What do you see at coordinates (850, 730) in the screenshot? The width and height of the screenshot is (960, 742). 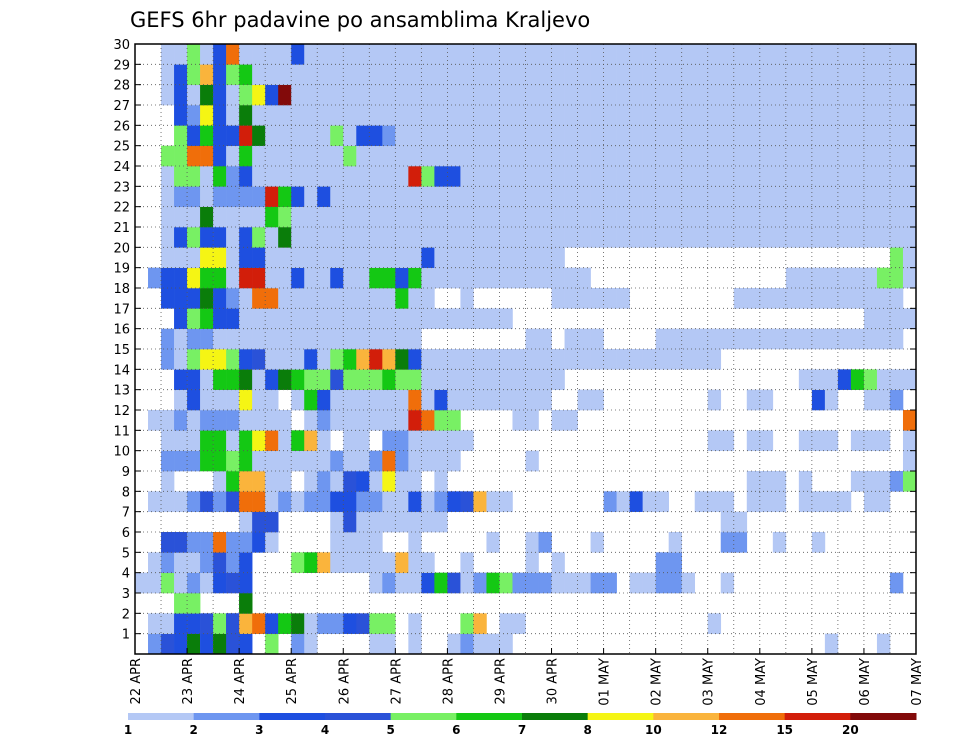 I see `colorbar-tick-label: 20` at bounding box center [850, 730].